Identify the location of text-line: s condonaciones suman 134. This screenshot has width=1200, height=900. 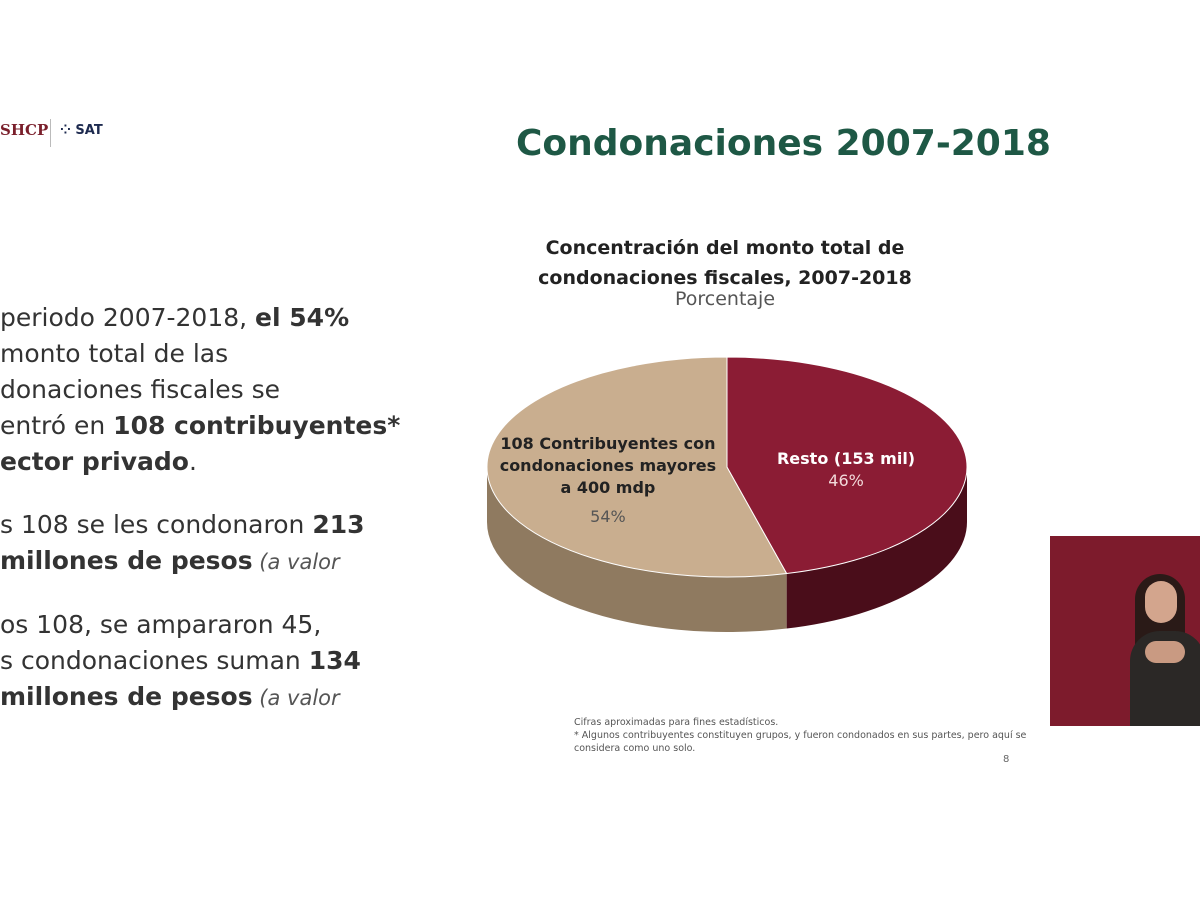
(200, 661).